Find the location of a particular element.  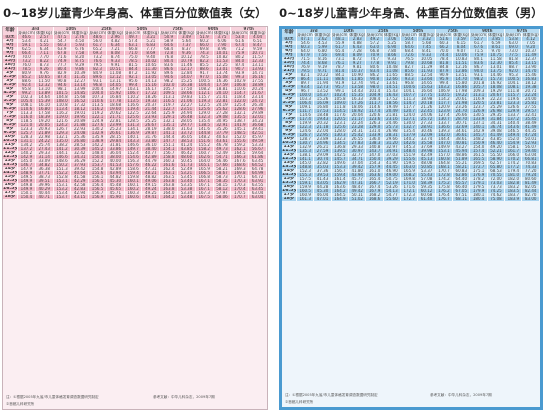

age-cell: 6月 is located at coordinates (10, 49).